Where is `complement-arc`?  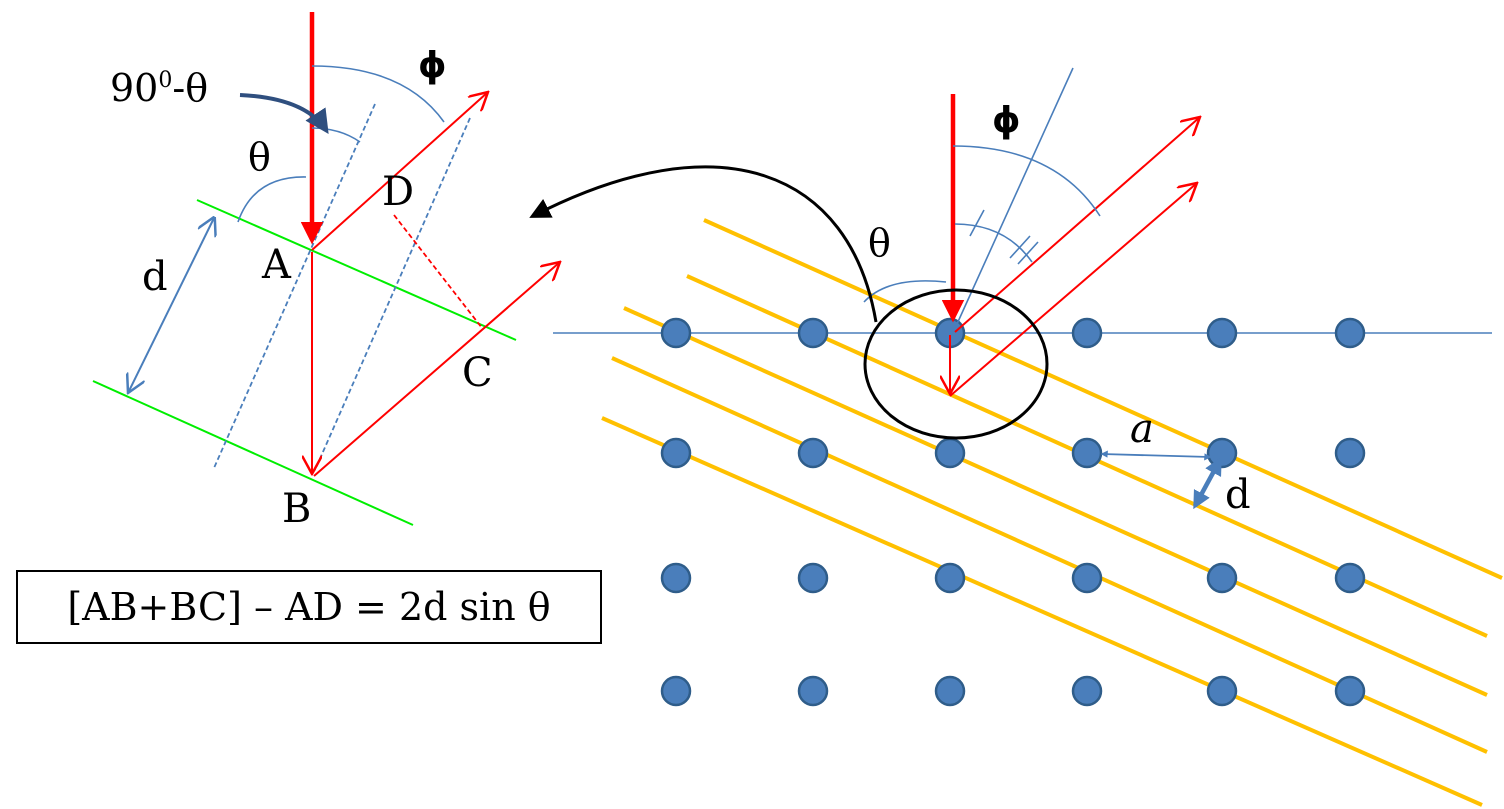
complement-arc is located at coordinates (336, 135).